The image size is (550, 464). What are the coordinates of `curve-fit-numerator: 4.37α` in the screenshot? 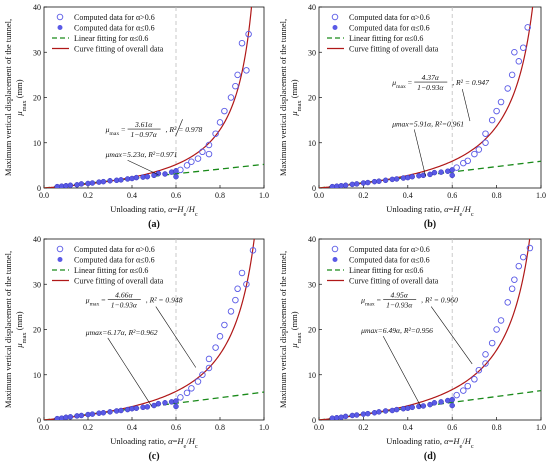 It's located at (431, 77).